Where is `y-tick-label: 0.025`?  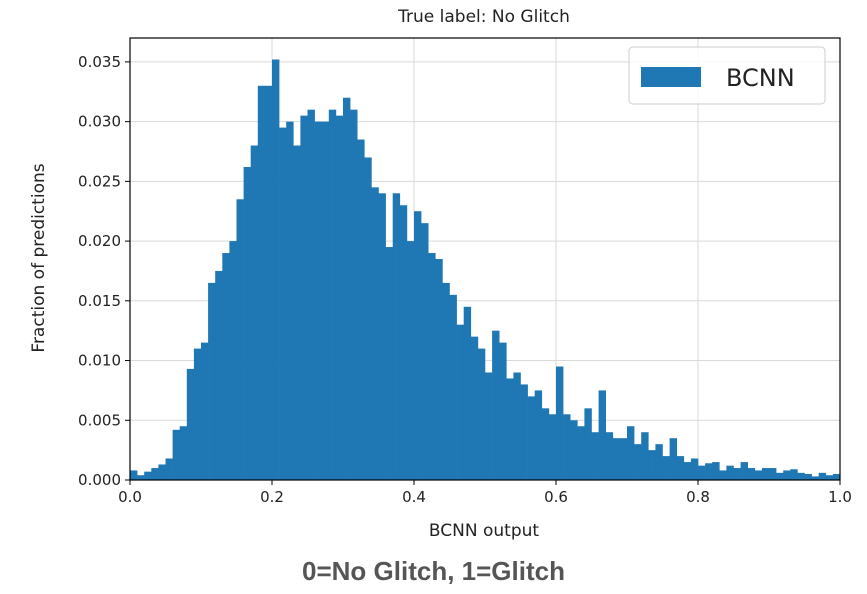 y-tick-label: 0.025 is located at coordinates (99, 181).